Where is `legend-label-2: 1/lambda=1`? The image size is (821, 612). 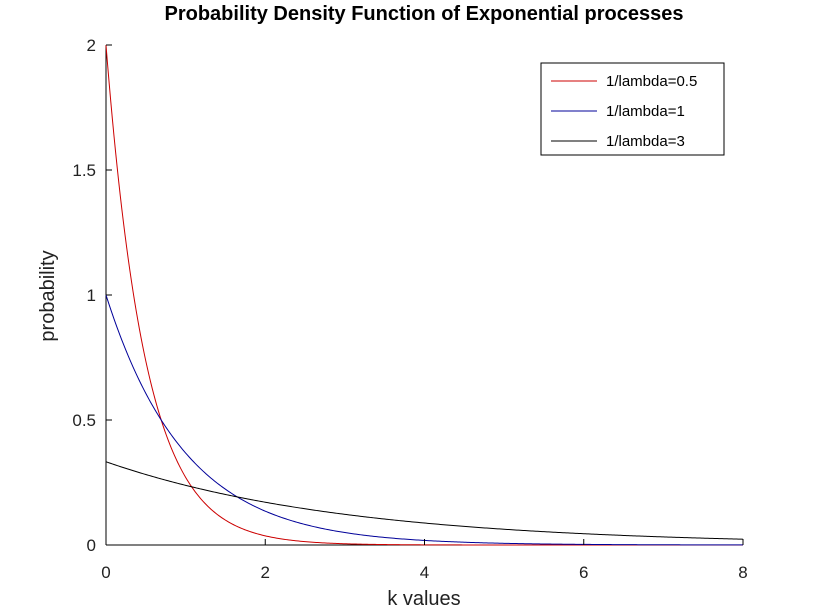 legend-label-2: 1/lambda=1 is located at coordinates (645, 111).